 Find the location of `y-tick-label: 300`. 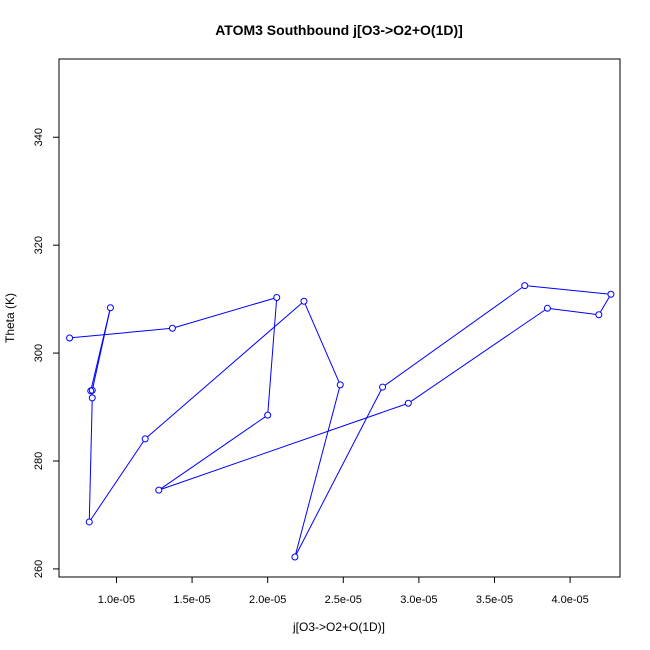

y-tick-label: 300 is located at coordinates (39, 353).